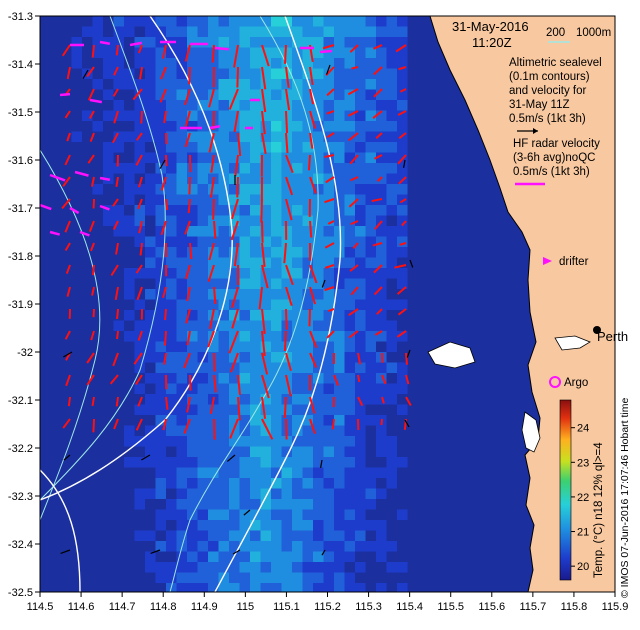 This screenshot has width=640, height=630. I want to click on colorbar-tick-label: 21, so click(583, 533).